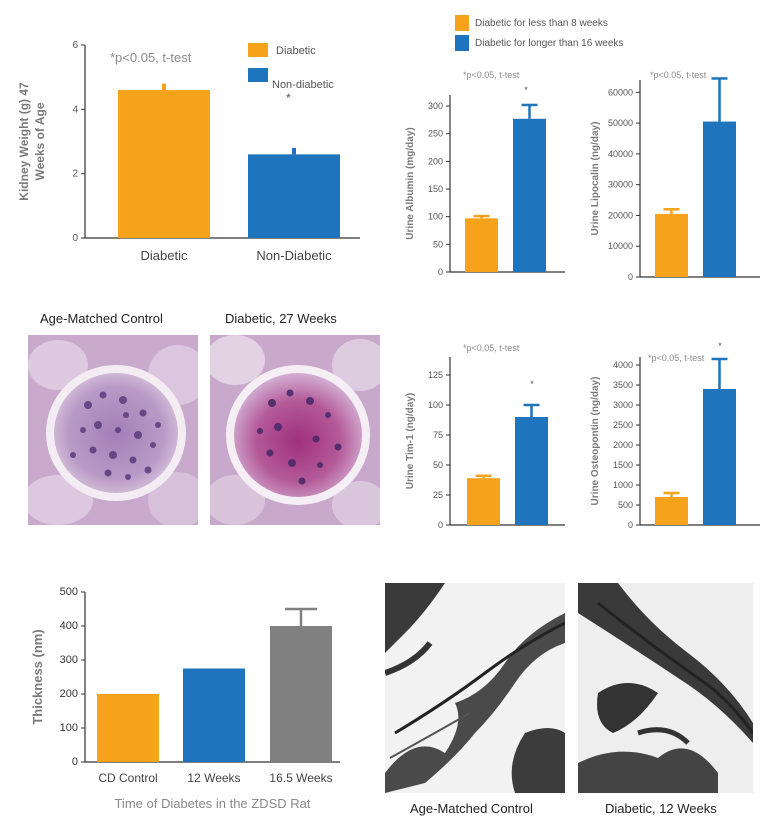 The image size is (776, 834). Describe the element at coordinates (623, 485) in the screenshot. I see `y-tick-label: 1000` at that location.